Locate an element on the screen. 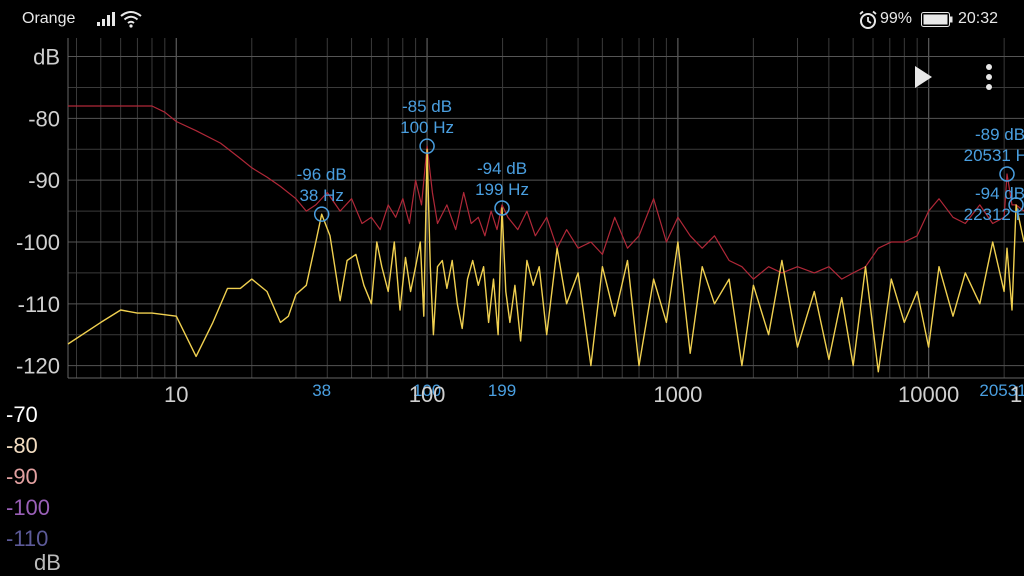 The width and height of the screenshot is (1024, 576). more-options-button is located at coordinates (989, 77).